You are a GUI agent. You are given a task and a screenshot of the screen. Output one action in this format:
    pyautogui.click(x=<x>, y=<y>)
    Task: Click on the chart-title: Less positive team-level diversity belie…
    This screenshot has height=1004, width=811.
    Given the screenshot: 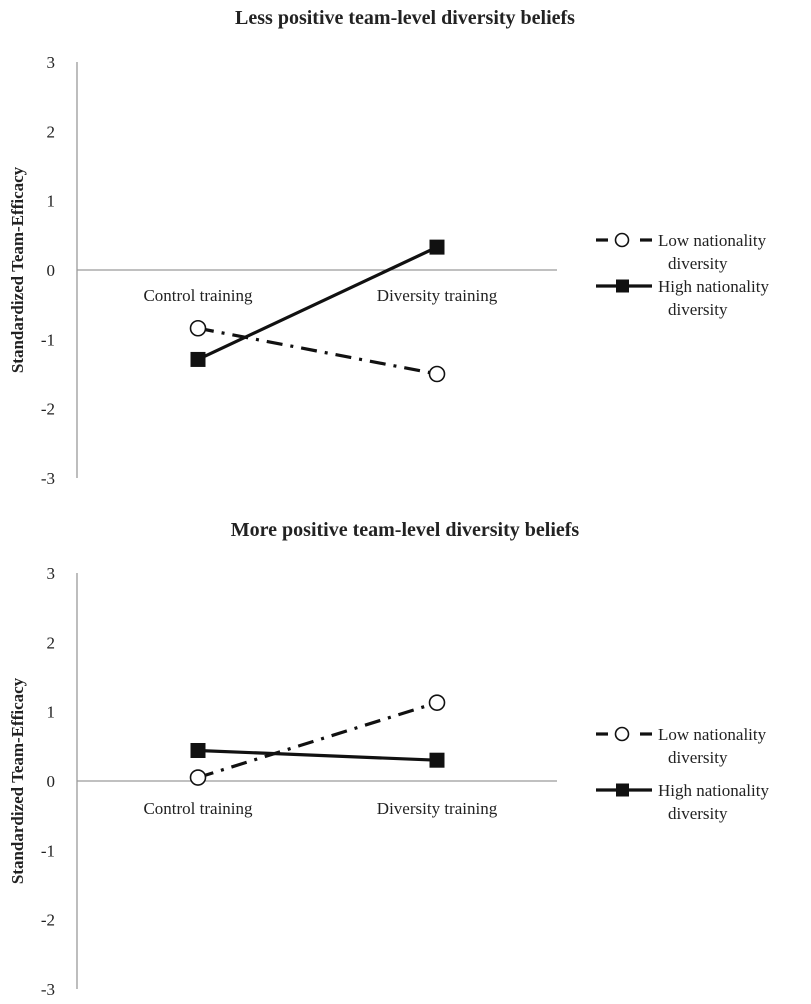 What is the action you would take?
    pyautogui.click(x=405, y=18)
    